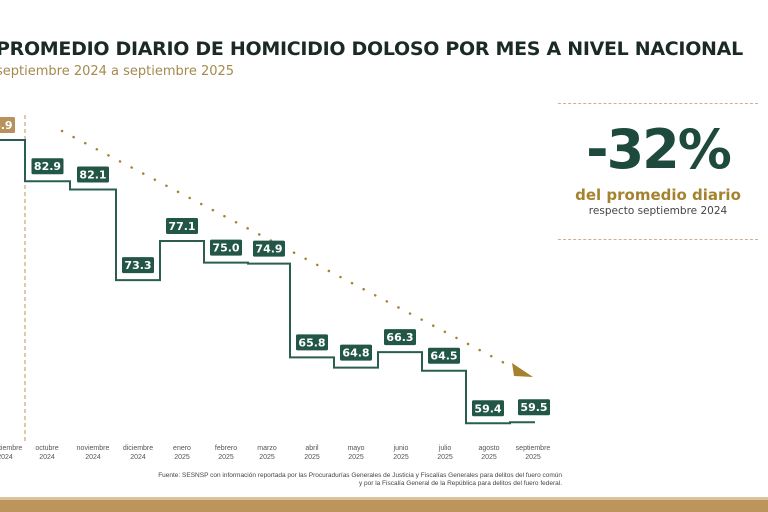 This screenshot has height=512, width=768. What do you see at coordinates (384, 506) in the screenshot?
I see `footer-bar` at bounding box center [384, 506].